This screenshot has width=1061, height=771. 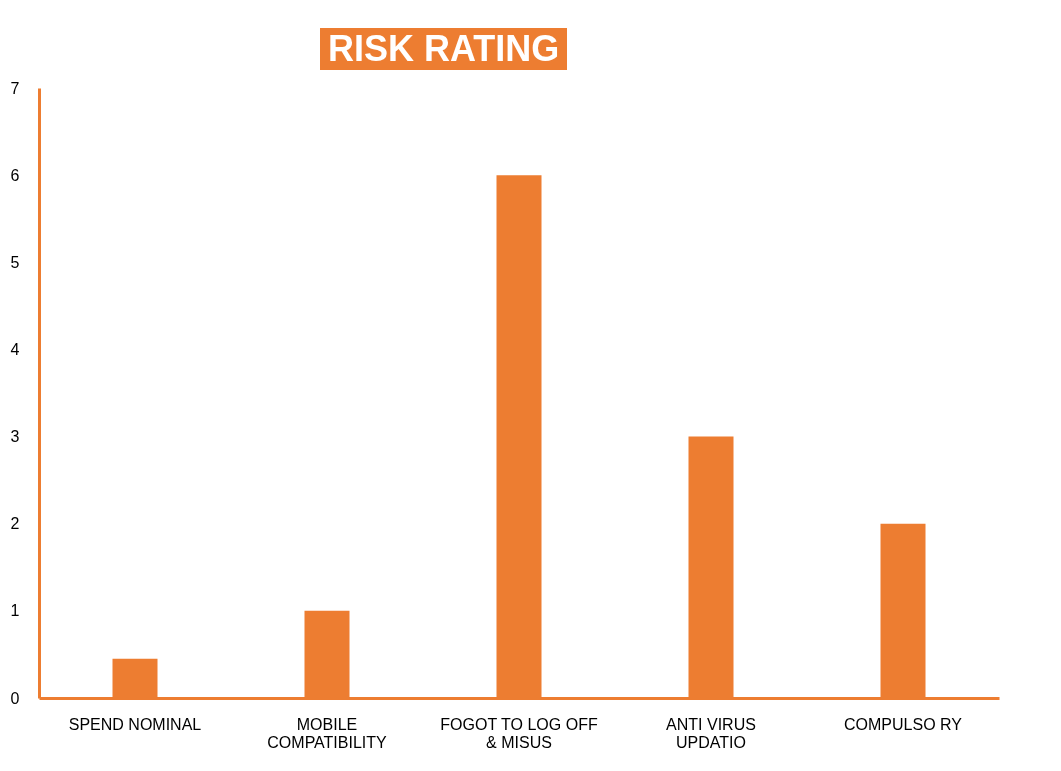 I want to click on y-tick-label: 5, so click(x=15, y=262).